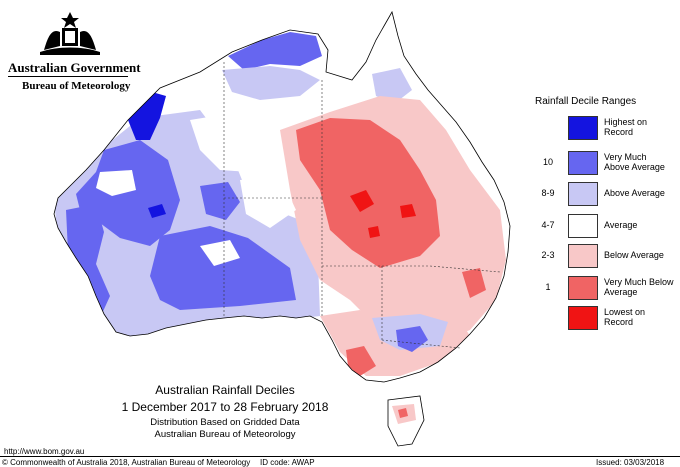  Describe the element at coordinates (548, 255) in the screenshot. I see `legend-code: 2-3` at that location.